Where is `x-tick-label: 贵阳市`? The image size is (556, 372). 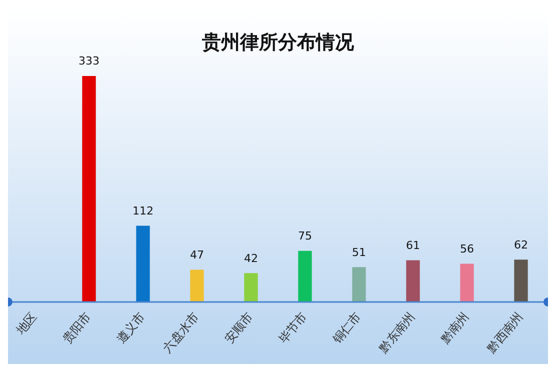 x-tick-label: 贵阳市 is located at coordinates (77, 328).